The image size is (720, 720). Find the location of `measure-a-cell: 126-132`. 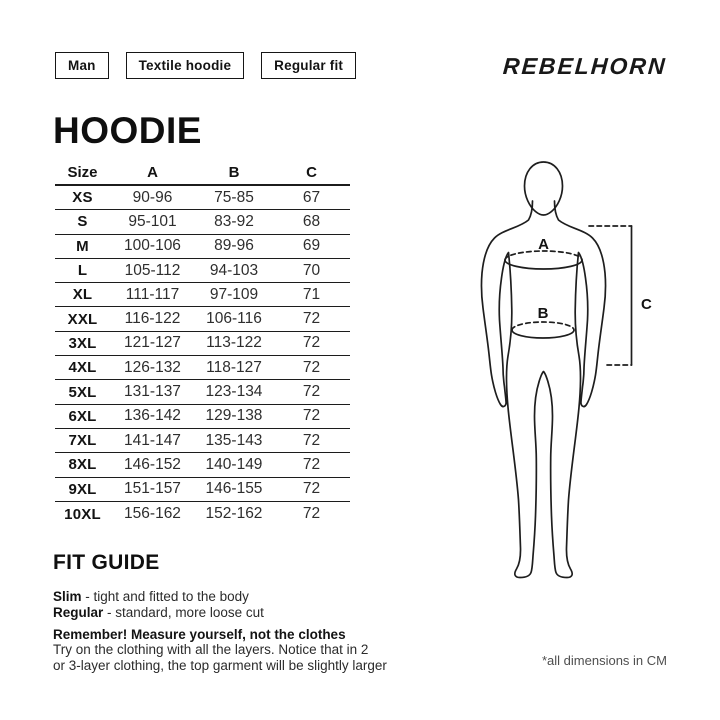

measure-a-cell: 126-132 is located at coordinates (152, 367).